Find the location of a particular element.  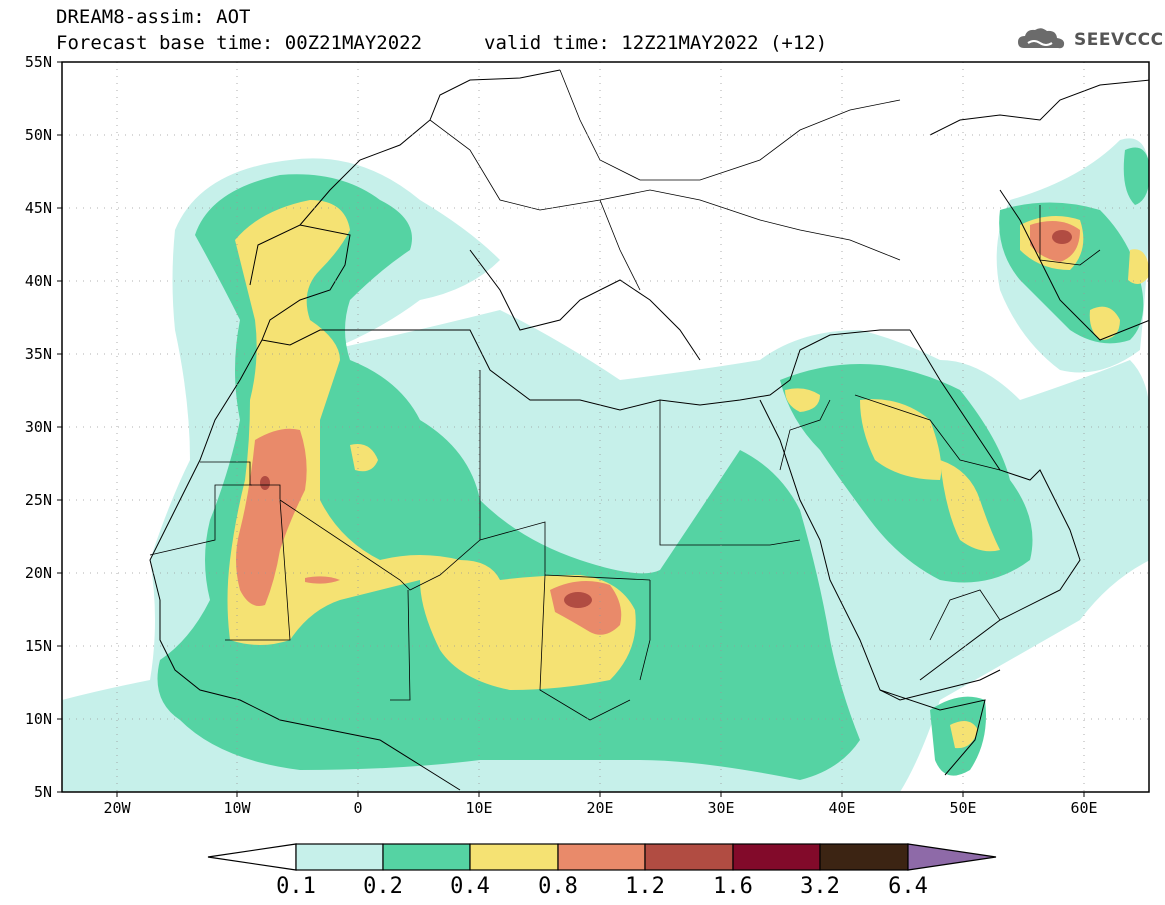

lat-label: 50N is located at coordinates (38, 135).